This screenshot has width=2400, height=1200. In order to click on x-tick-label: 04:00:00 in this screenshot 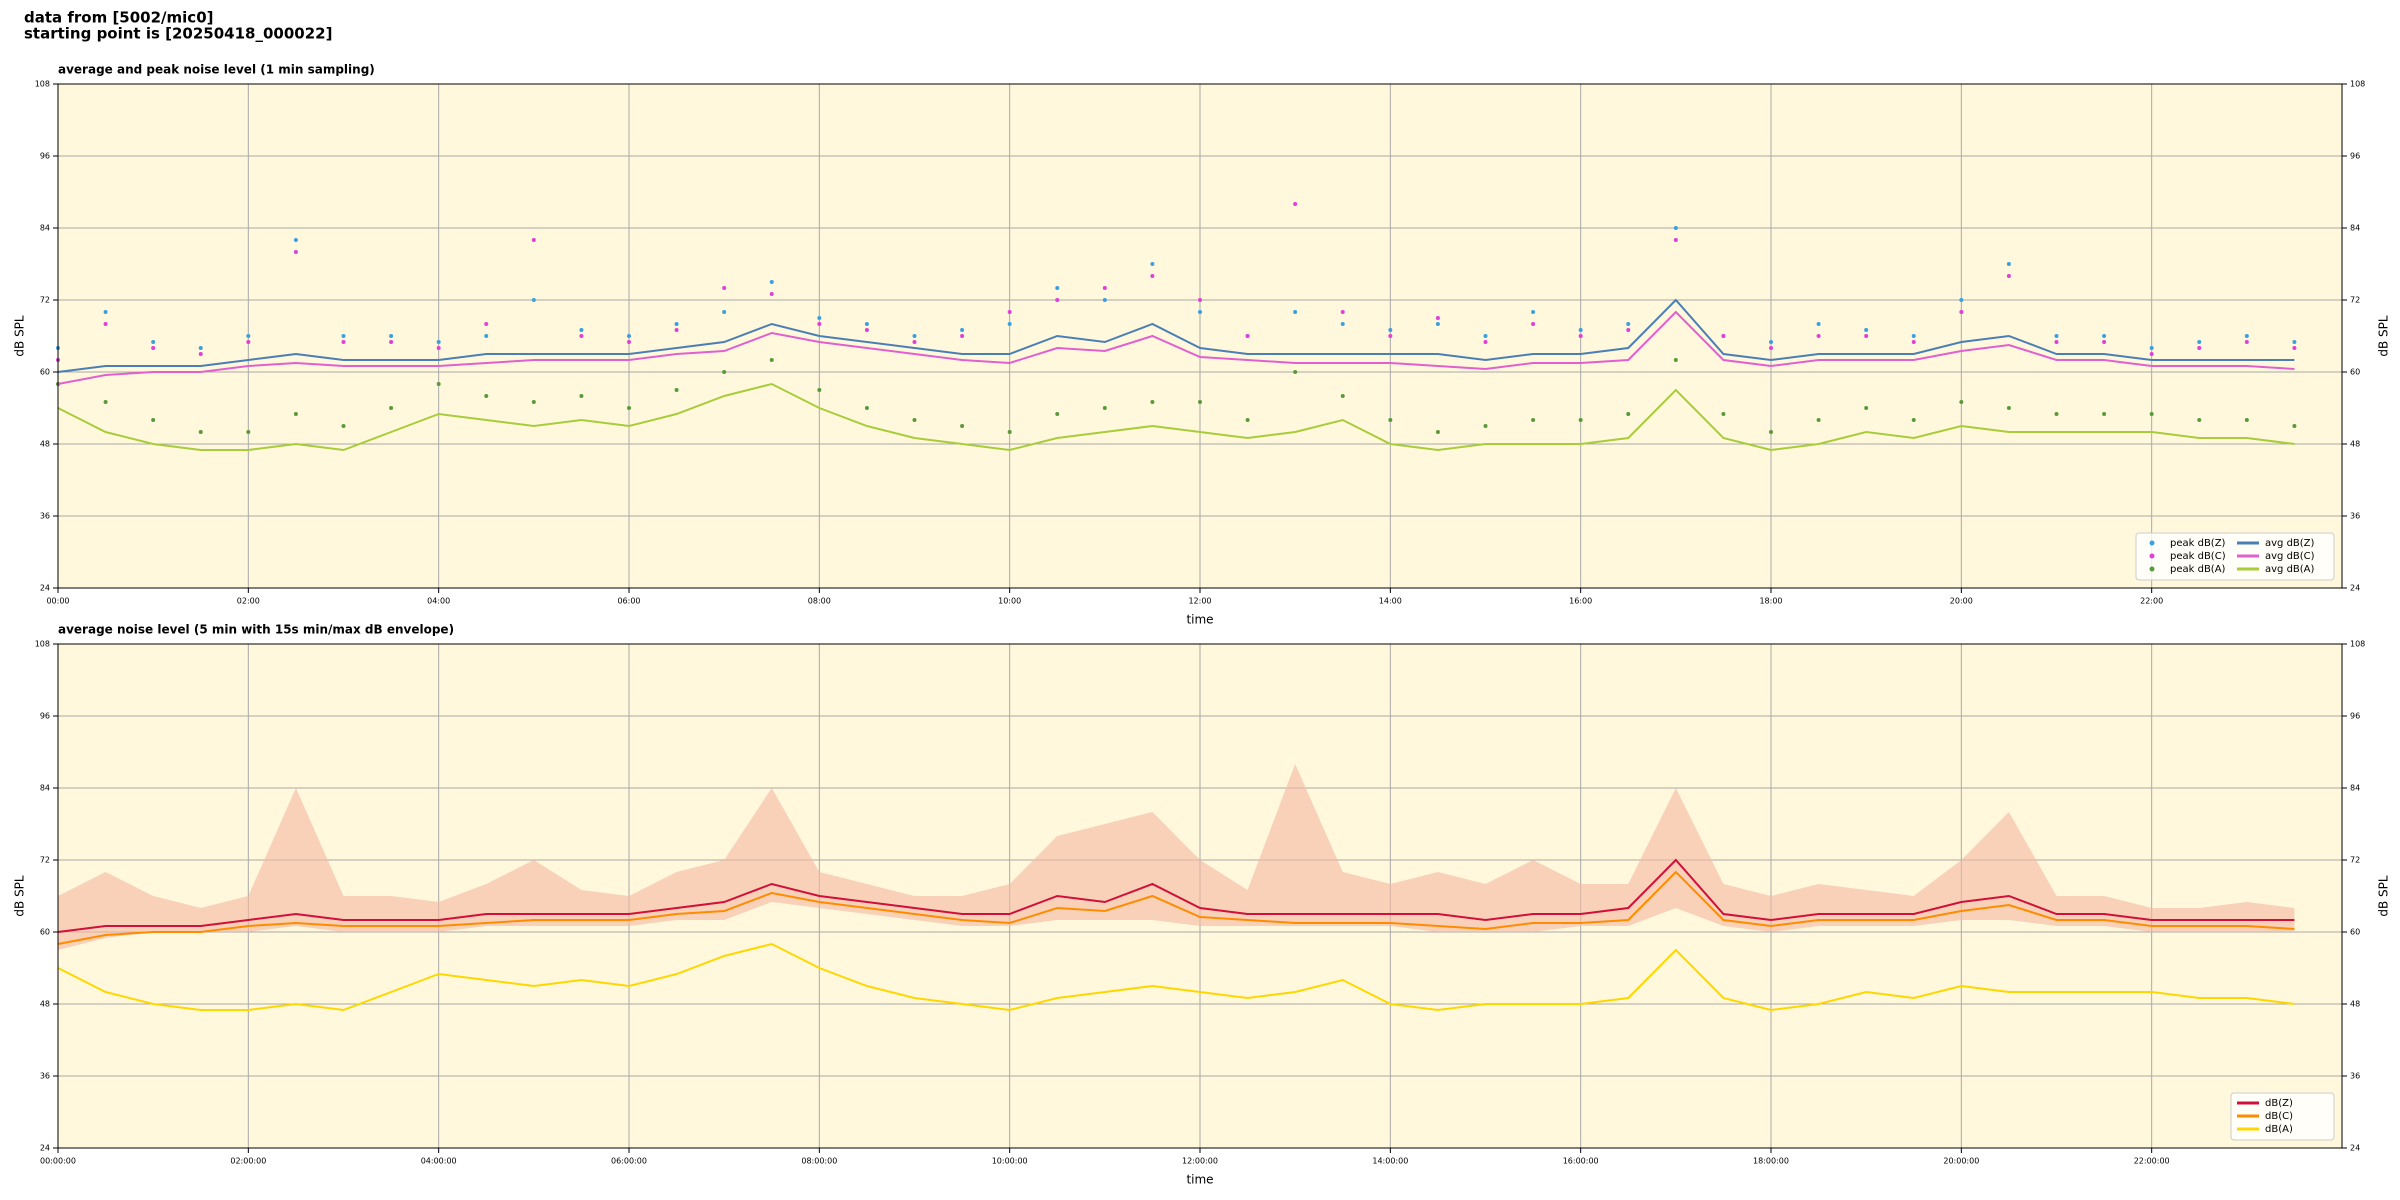, I will do `click(439, 1161)`.